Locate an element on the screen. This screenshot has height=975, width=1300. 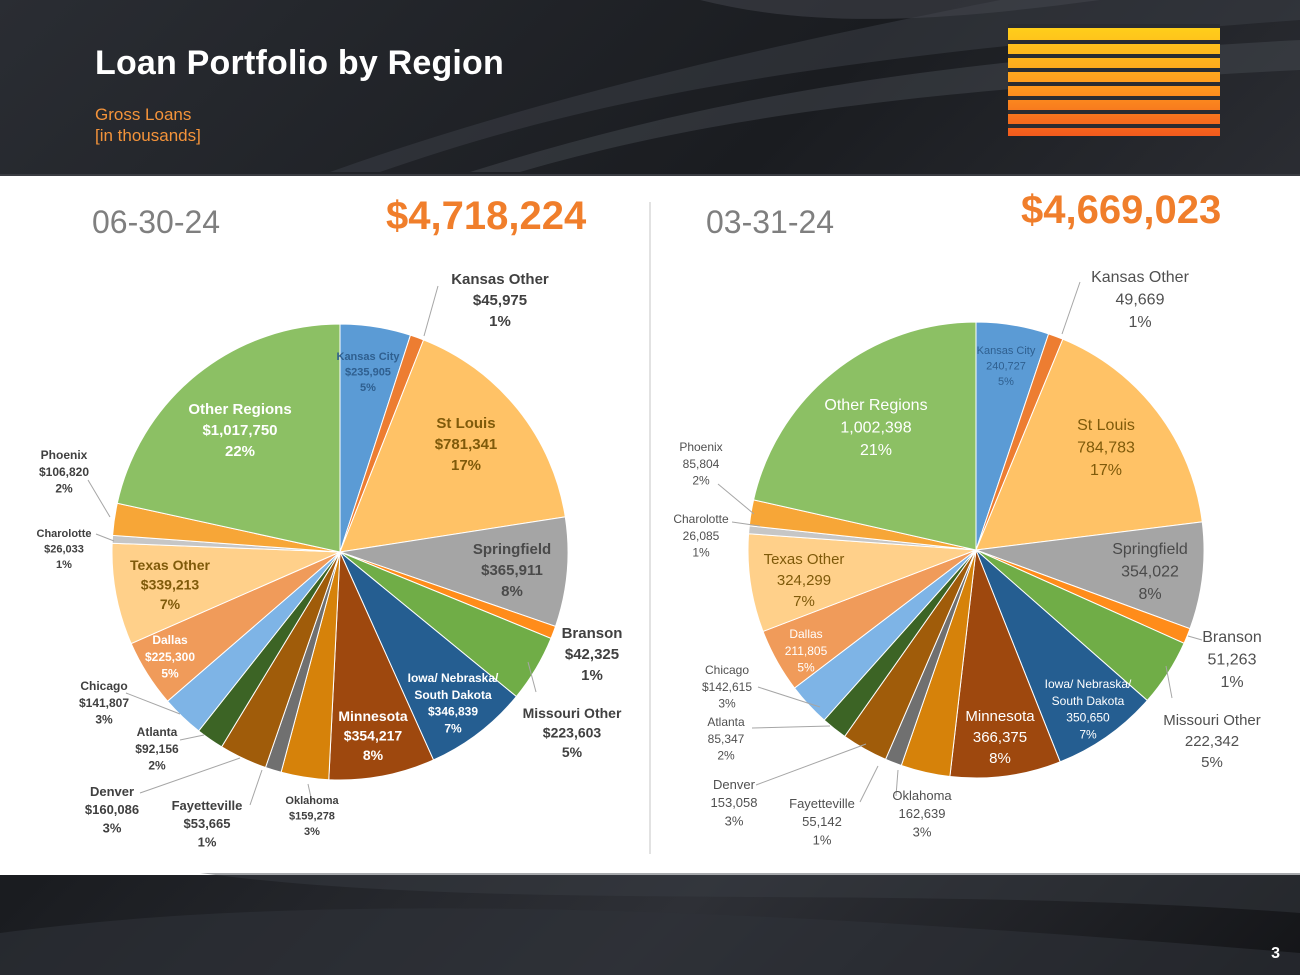
slice-label-iowa-nebraska-south-dakota: Iowa/ Nebraska/South Dakota $346,839 7% is located at coordinates (453, 703).